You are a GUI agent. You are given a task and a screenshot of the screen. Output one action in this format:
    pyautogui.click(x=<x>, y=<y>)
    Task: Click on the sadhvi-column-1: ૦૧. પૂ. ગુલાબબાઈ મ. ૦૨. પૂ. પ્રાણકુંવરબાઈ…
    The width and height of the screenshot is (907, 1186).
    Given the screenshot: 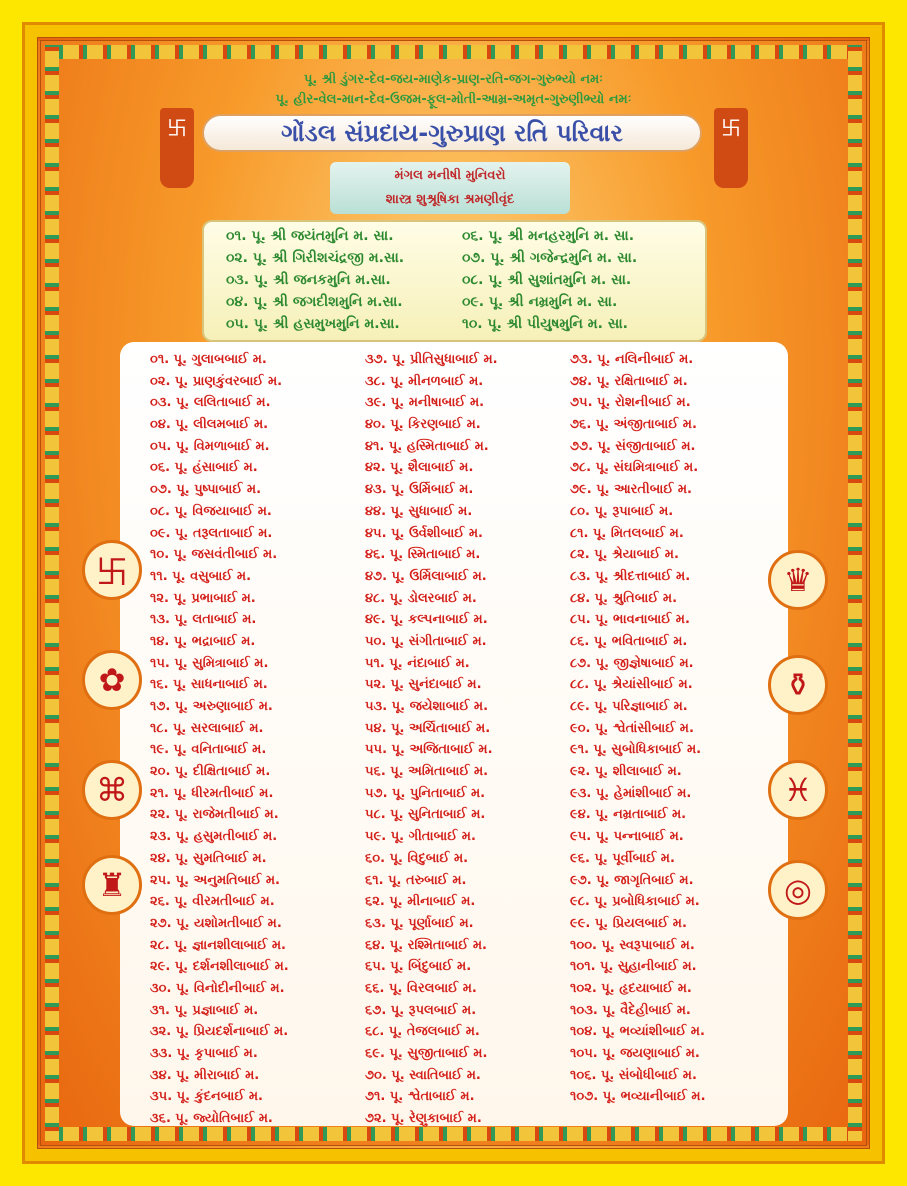 What is the action you would take?
    pyautogui.click(x=219, y=742)
    